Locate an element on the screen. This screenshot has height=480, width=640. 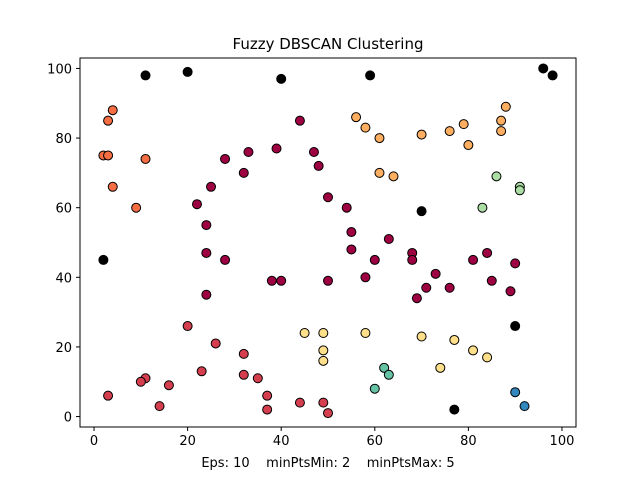
y-tick-label: 60 is located at coordinates (63, 209).